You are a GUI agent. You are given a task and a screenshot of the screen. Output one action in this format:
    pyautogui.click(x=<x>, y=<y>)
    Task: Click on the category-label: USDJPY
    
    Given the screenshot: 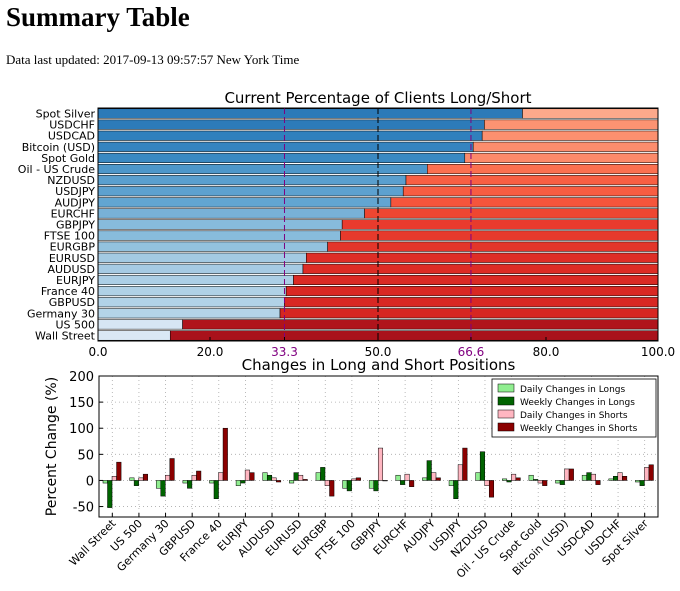 What is the action you would take?
    pyautogui.click(x=75, y=191)
    